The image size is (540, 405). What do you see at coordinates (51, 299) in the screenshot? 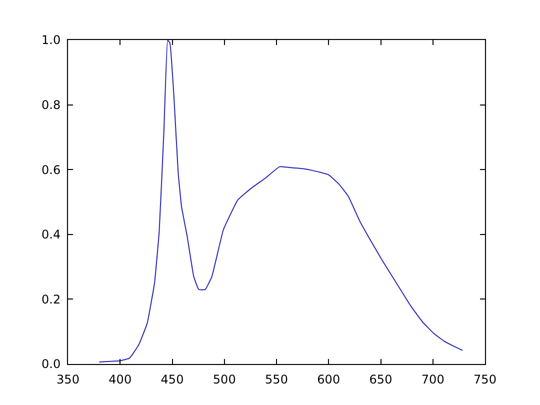
I see `y-tick-label: 0.2` at bounding box center [51, 299].